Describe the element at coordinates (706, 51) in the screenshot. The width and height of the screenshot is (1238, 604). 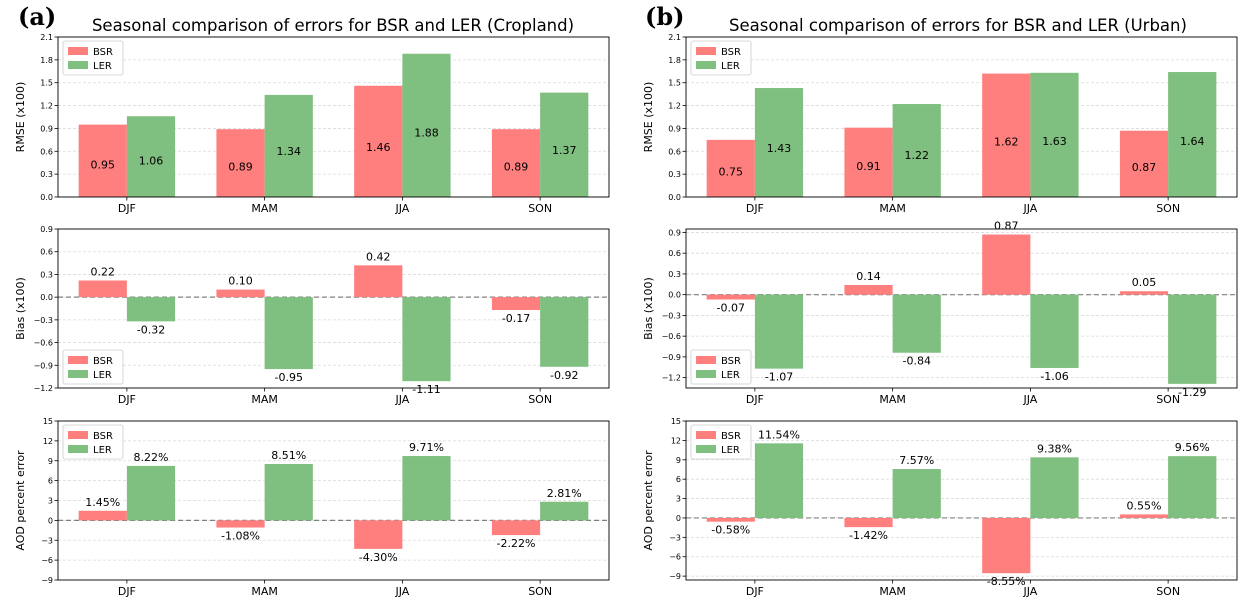
I see `legend-swatch-b-rmse-bsr` at that location.